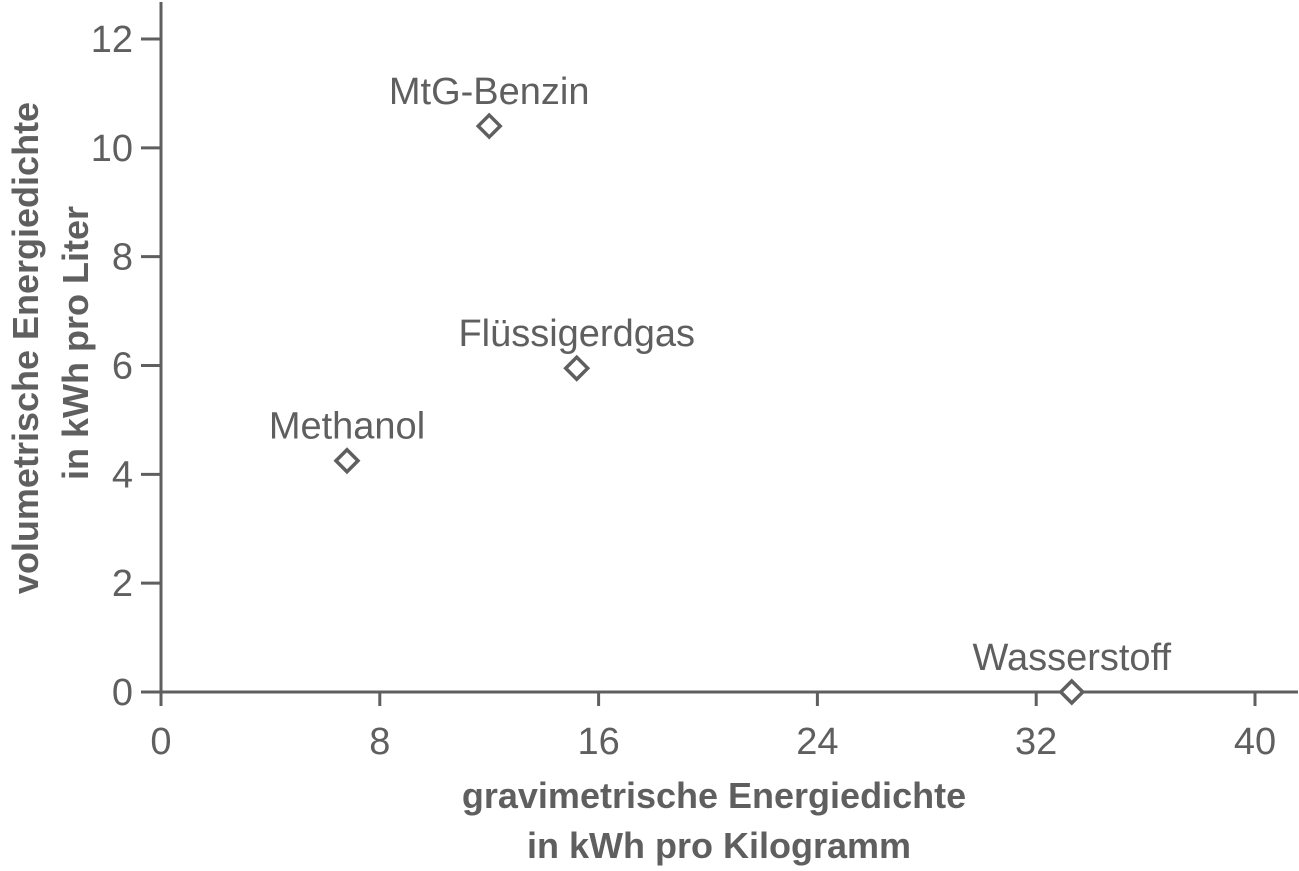 Image resolution: width=1299 pixels, height=871 pixels. What do you see at coordinates (1072, 658) in the screenshot?
I see `point-label: Wasserstoff` at bounding box center [1072, 658].